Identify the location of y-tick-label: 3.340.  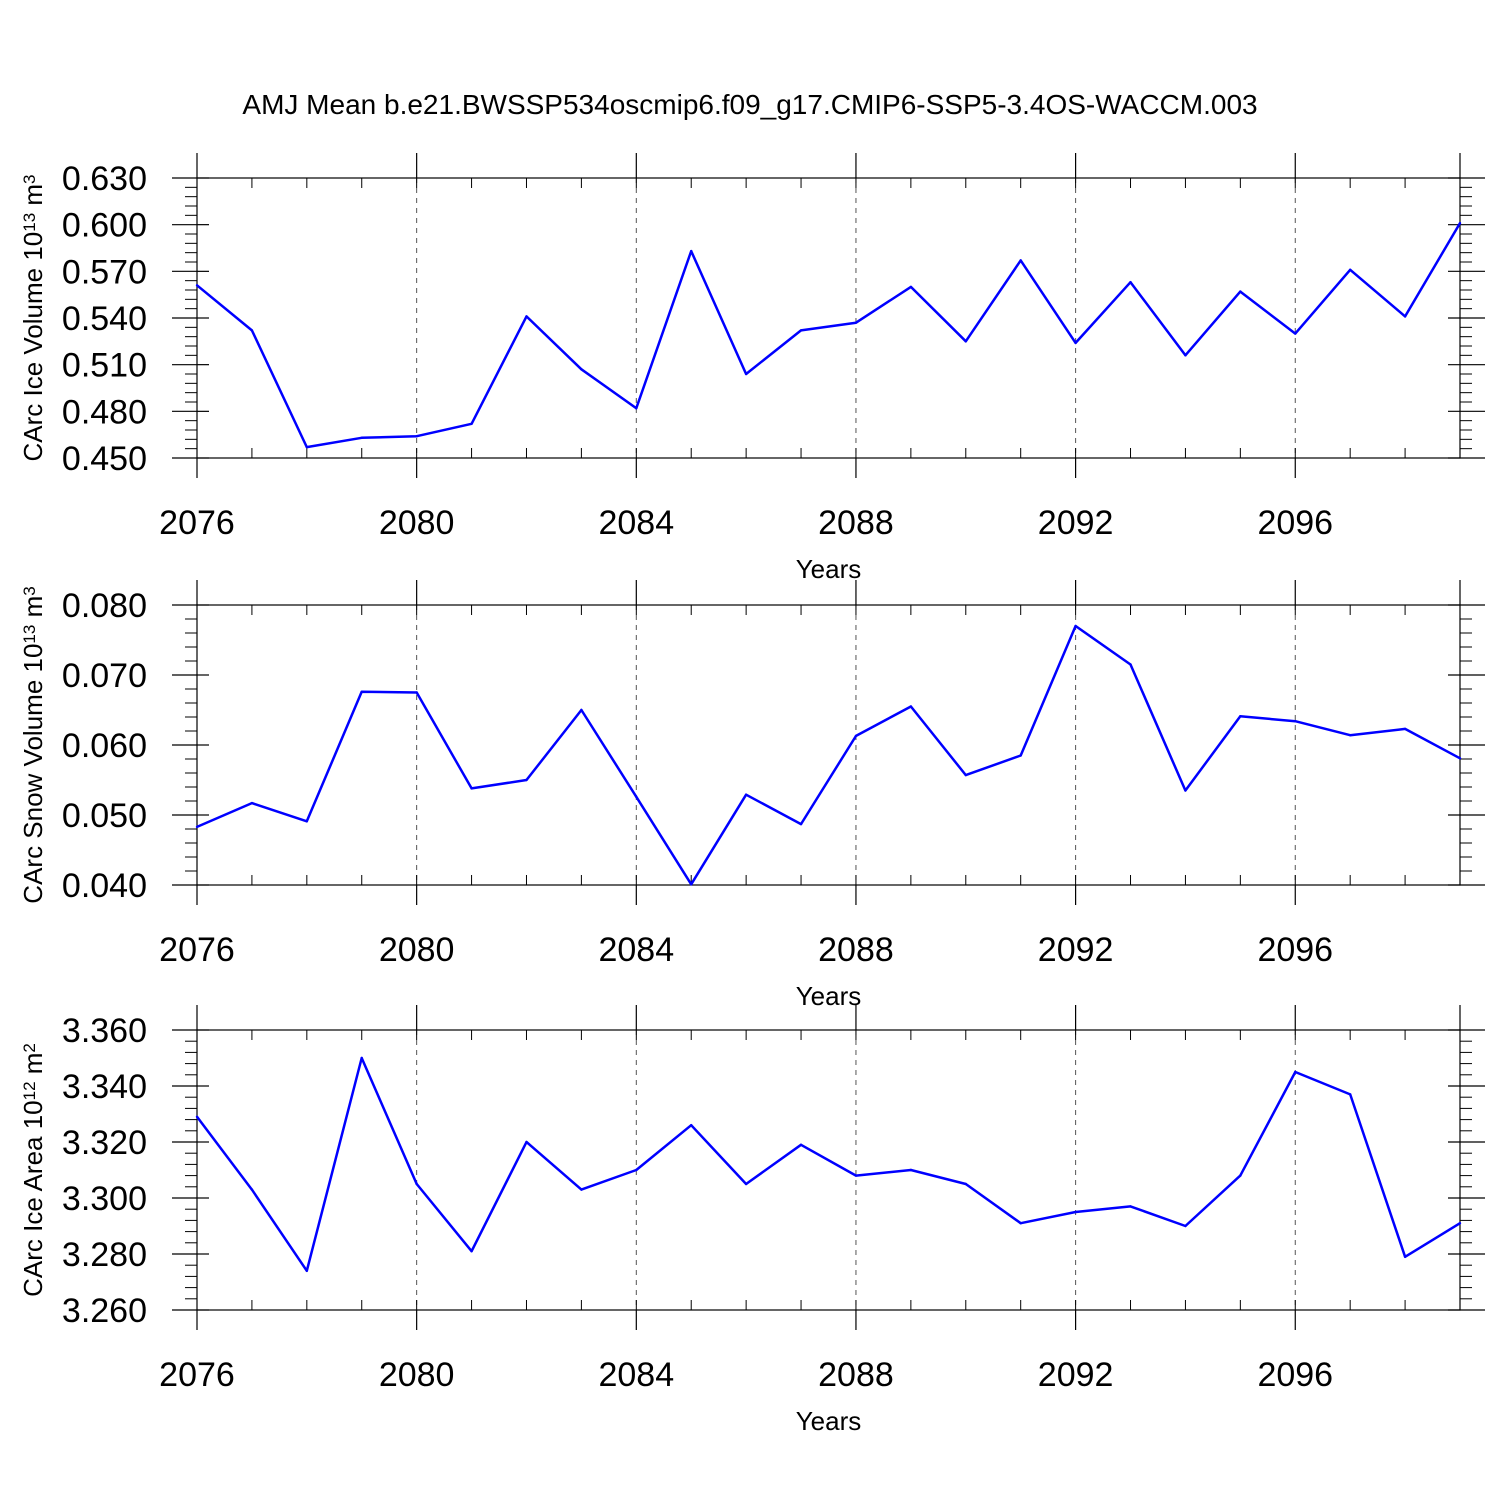
(104, 1087).